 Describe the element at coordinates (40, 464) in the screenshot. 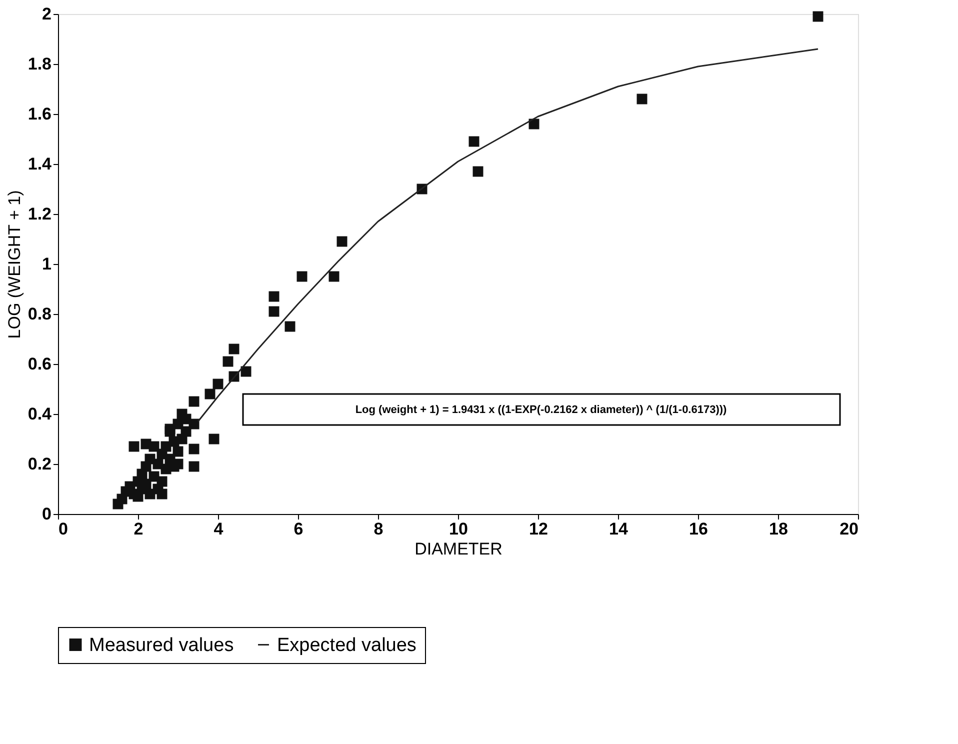

I see `y-tick-label: 0.2` at that location.